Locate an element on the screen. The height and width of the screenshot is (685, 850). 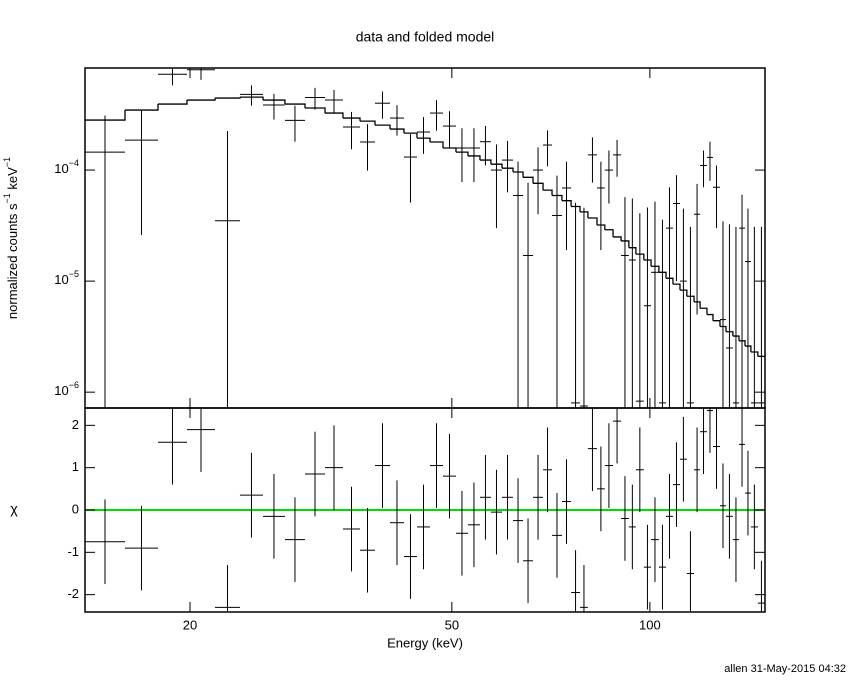
y-tick-label-exponent: −6 is located at coordinates (74, 386).